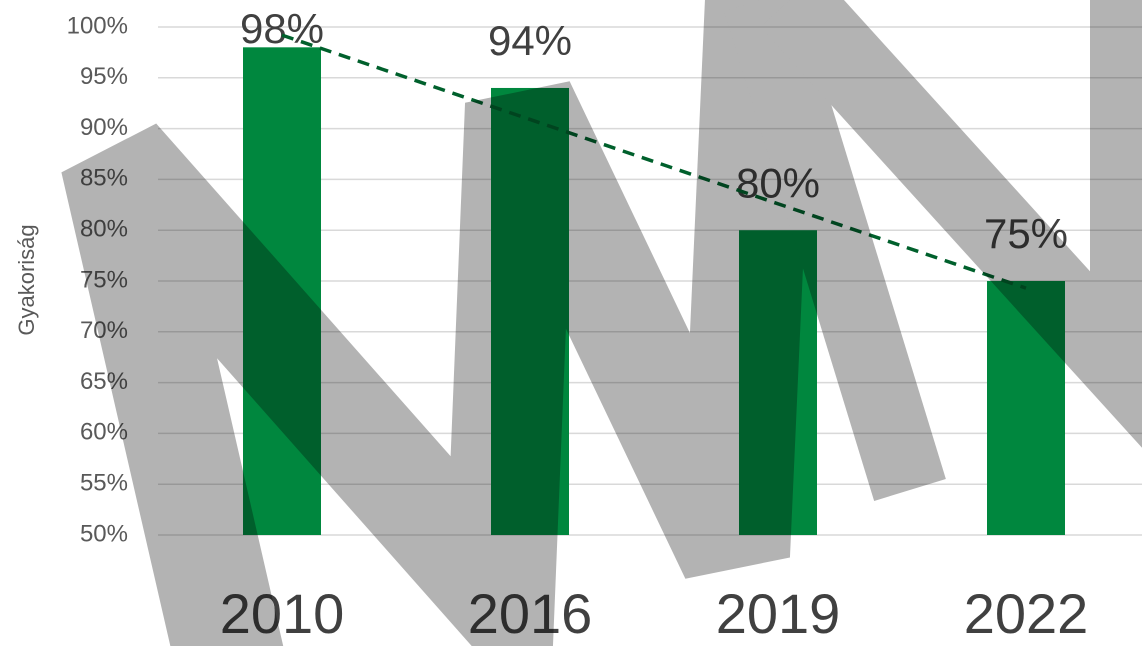 This screenshot has width=1142, height=646. What do you see at coordinates (104, 483) in the screenshot?
I see `y-tick-label: 55%` at bounding box center [104, 483].